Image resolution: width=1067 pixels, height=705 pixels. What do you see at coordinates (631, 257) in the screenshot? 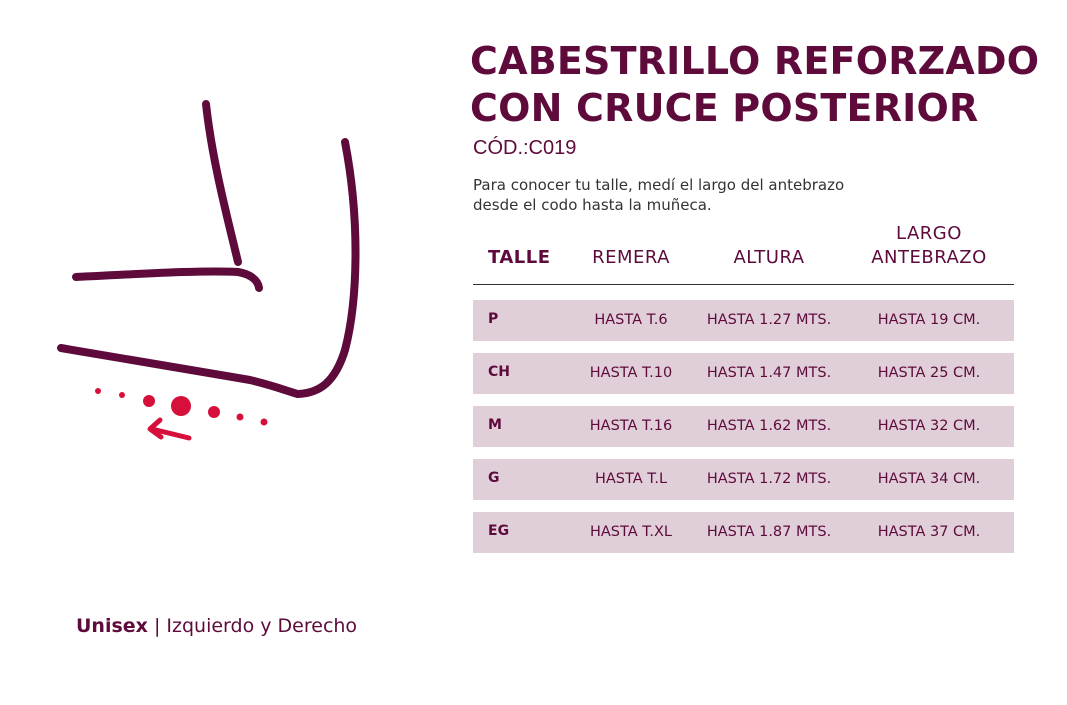
I see `header-remera: REMERA` at bounding box center [631, 257].